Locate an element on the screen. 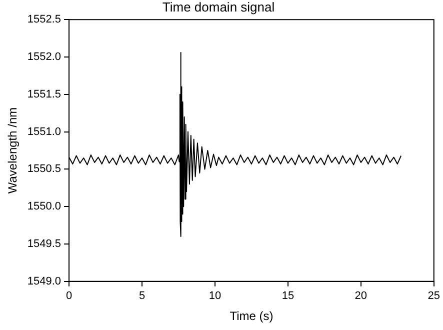 The image size is (443, 330). x-tick-label: 10 is located at coordinates (215, 296).